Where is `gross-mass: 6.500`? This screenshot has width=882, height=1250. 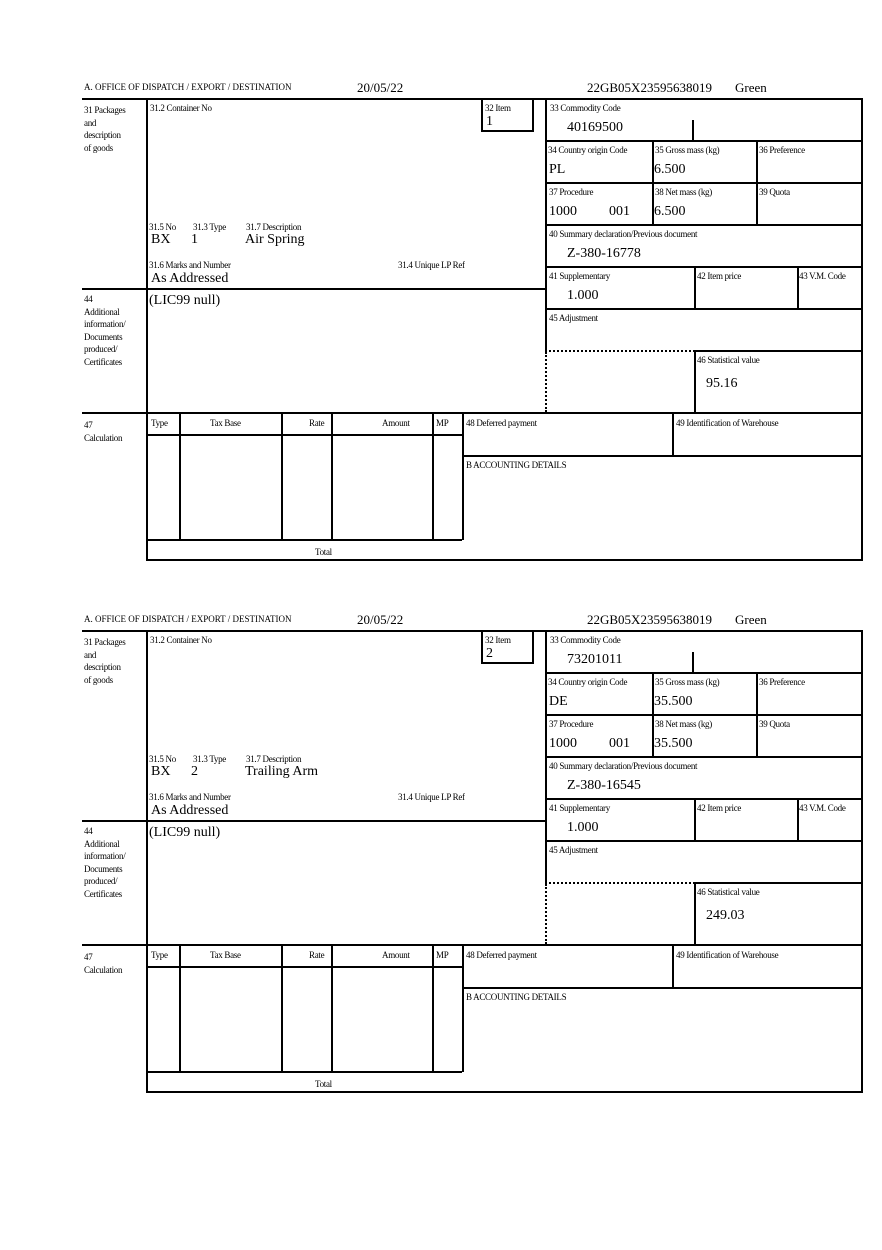 gross-mass: 6.500 is located at coordinates (670, 169).